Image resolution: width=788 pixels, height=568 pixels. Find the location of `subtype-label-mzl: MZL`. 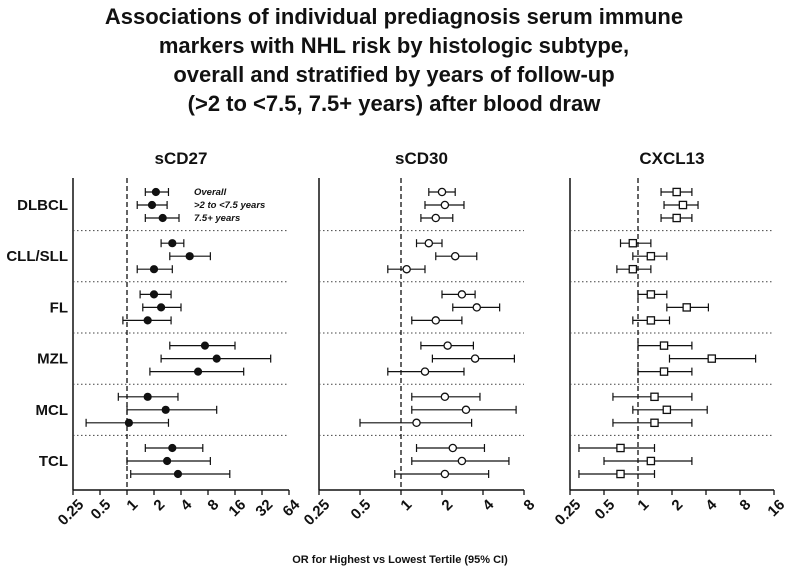

subtype-label-mzl: MZL is located at coordinates (52, 359).